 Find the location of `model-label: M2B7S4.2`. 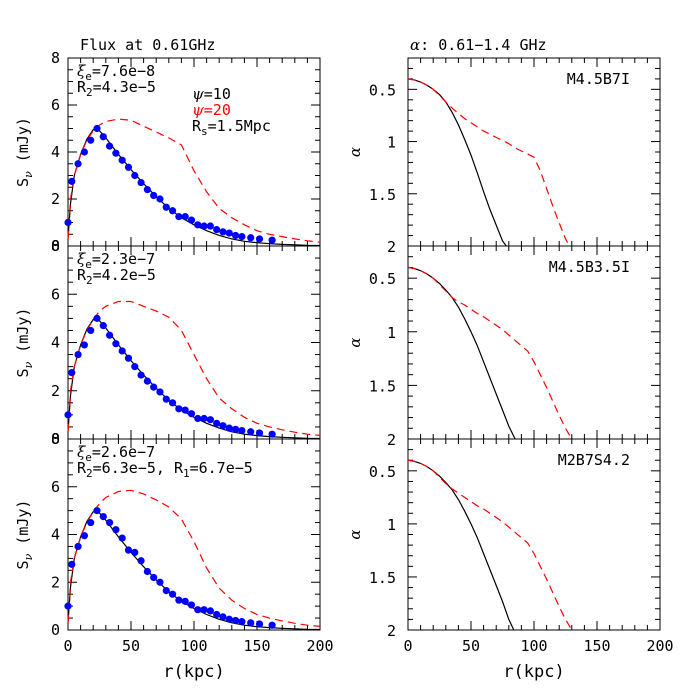

model-label: M2B7S4.2 is located at coordinates (594, 460).